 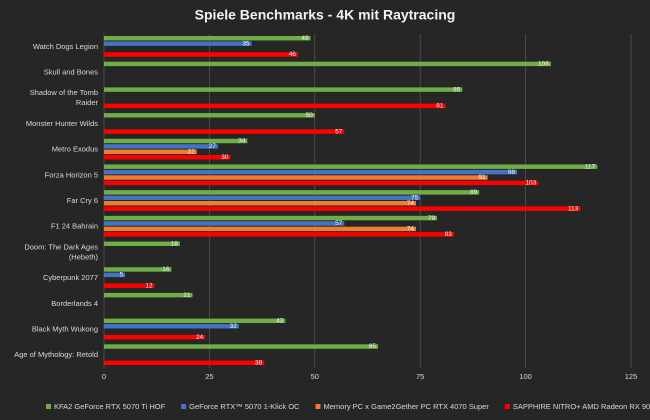 I want to click on value-label: 18, so click(x=175, y=243).